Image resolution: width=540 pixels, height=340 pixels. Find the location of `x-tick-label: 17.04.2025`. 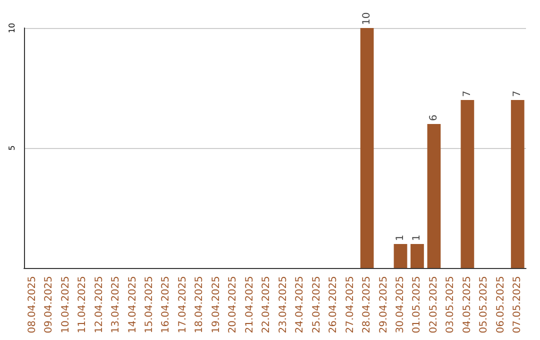

x-tick-label: 17.04.2025 is located at coordinates (182, 305).